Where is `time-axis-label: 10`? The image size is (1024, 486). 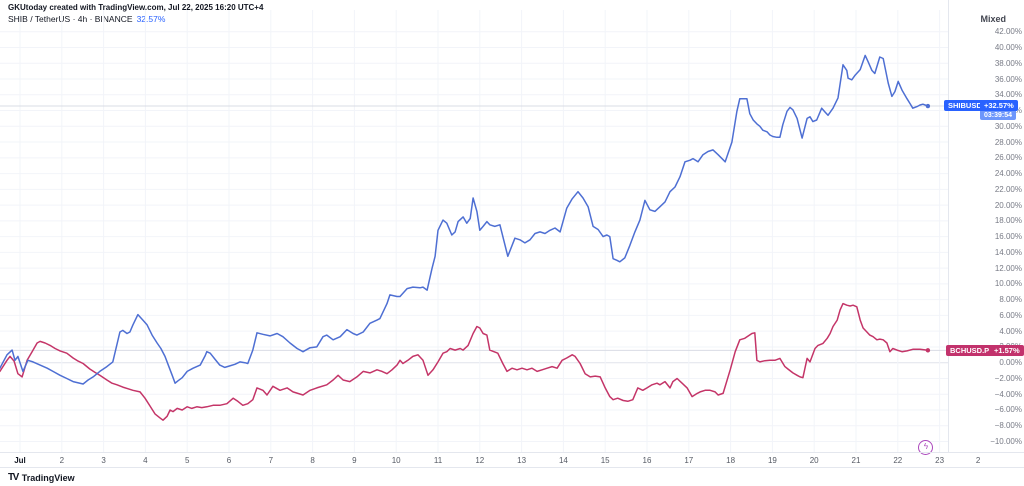
time-axis-label: 10 is located at coordinates (396, 460).